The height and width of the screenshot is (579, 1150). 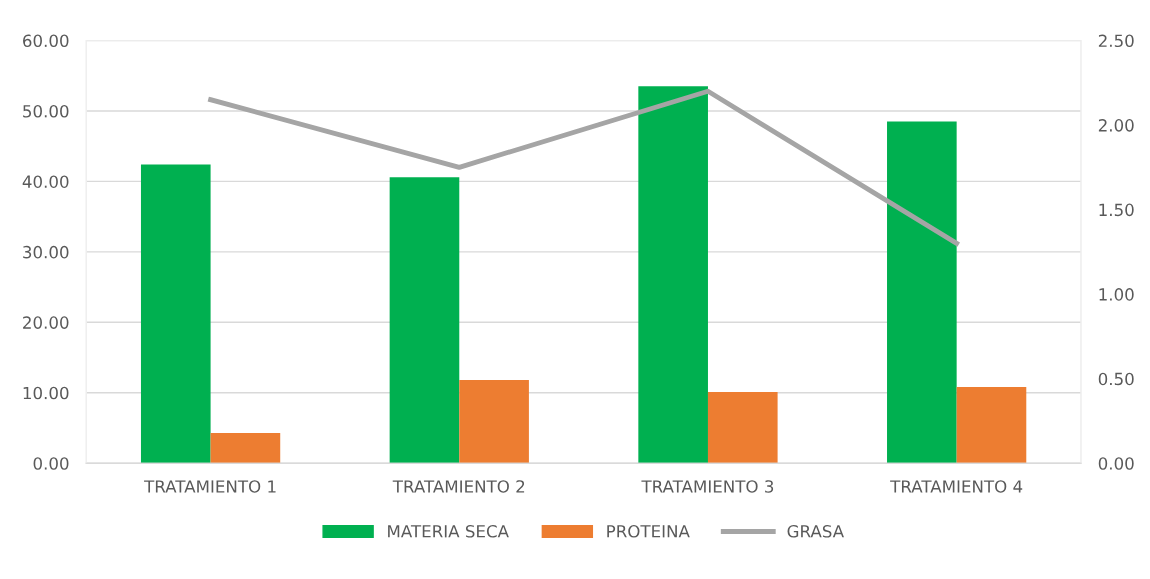 I want to click on x-tick-label: TRATAMIENTO 3, so click(x=707, y=486).